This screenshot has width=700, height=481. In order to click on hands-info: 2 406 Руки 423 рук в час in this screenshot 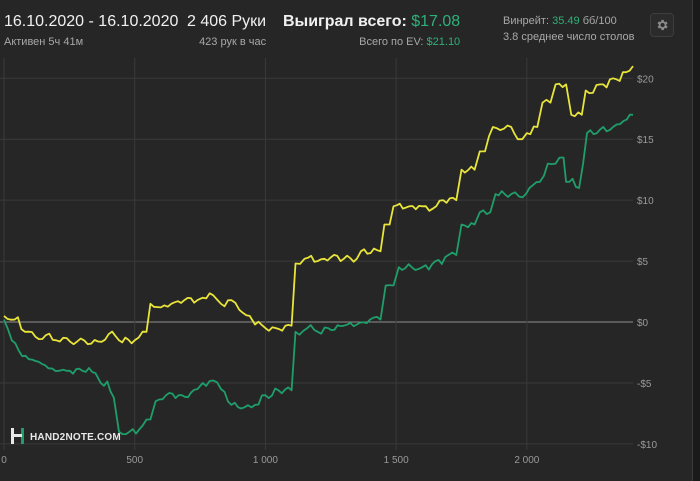, I will do `click(226, 30)`.